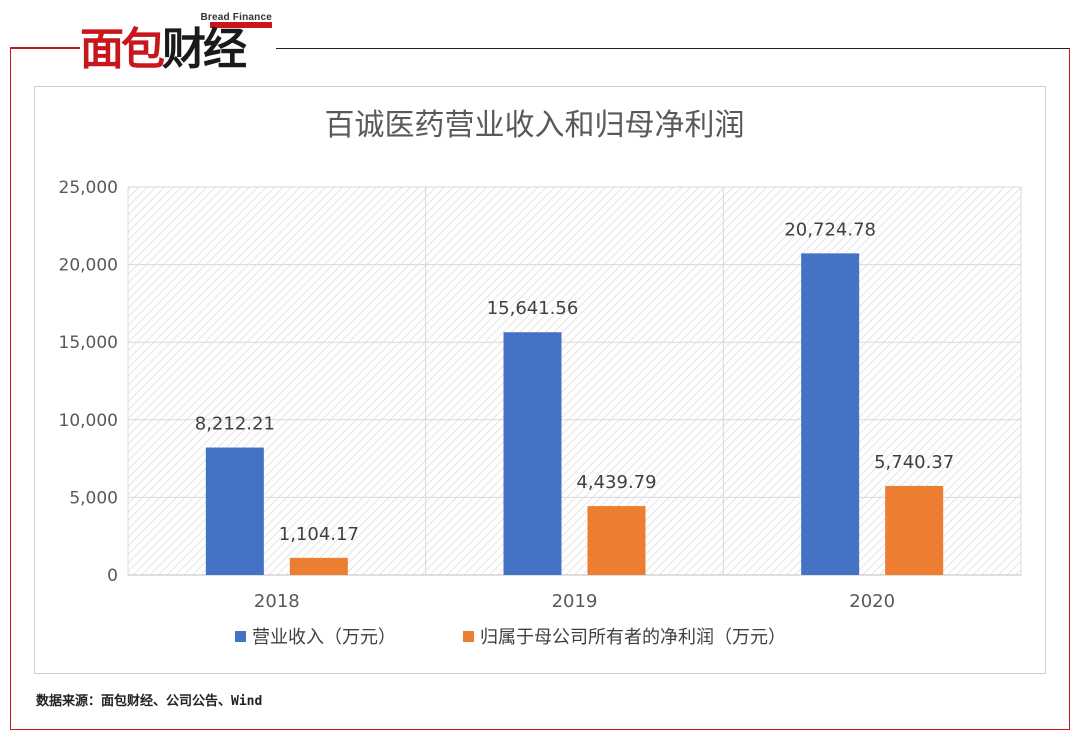  What do you see at coordinates (122, 49) in the screenshot?
I see `logo-cn-part1: 面包` at bounding box center [122, 49].